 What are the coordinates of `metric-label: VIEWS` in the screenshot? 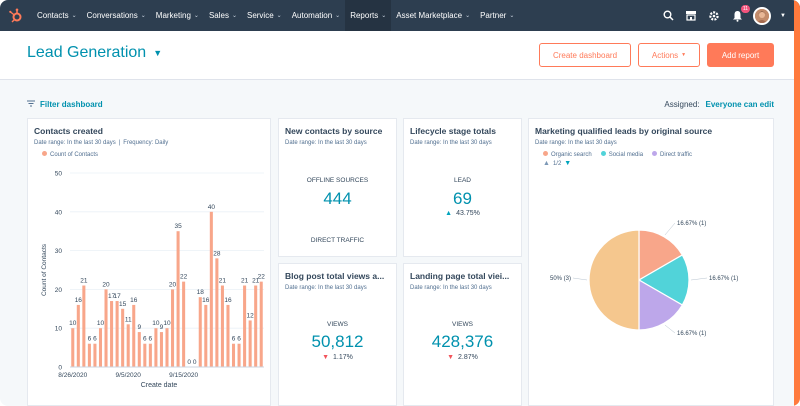 It's located at (462, 324).